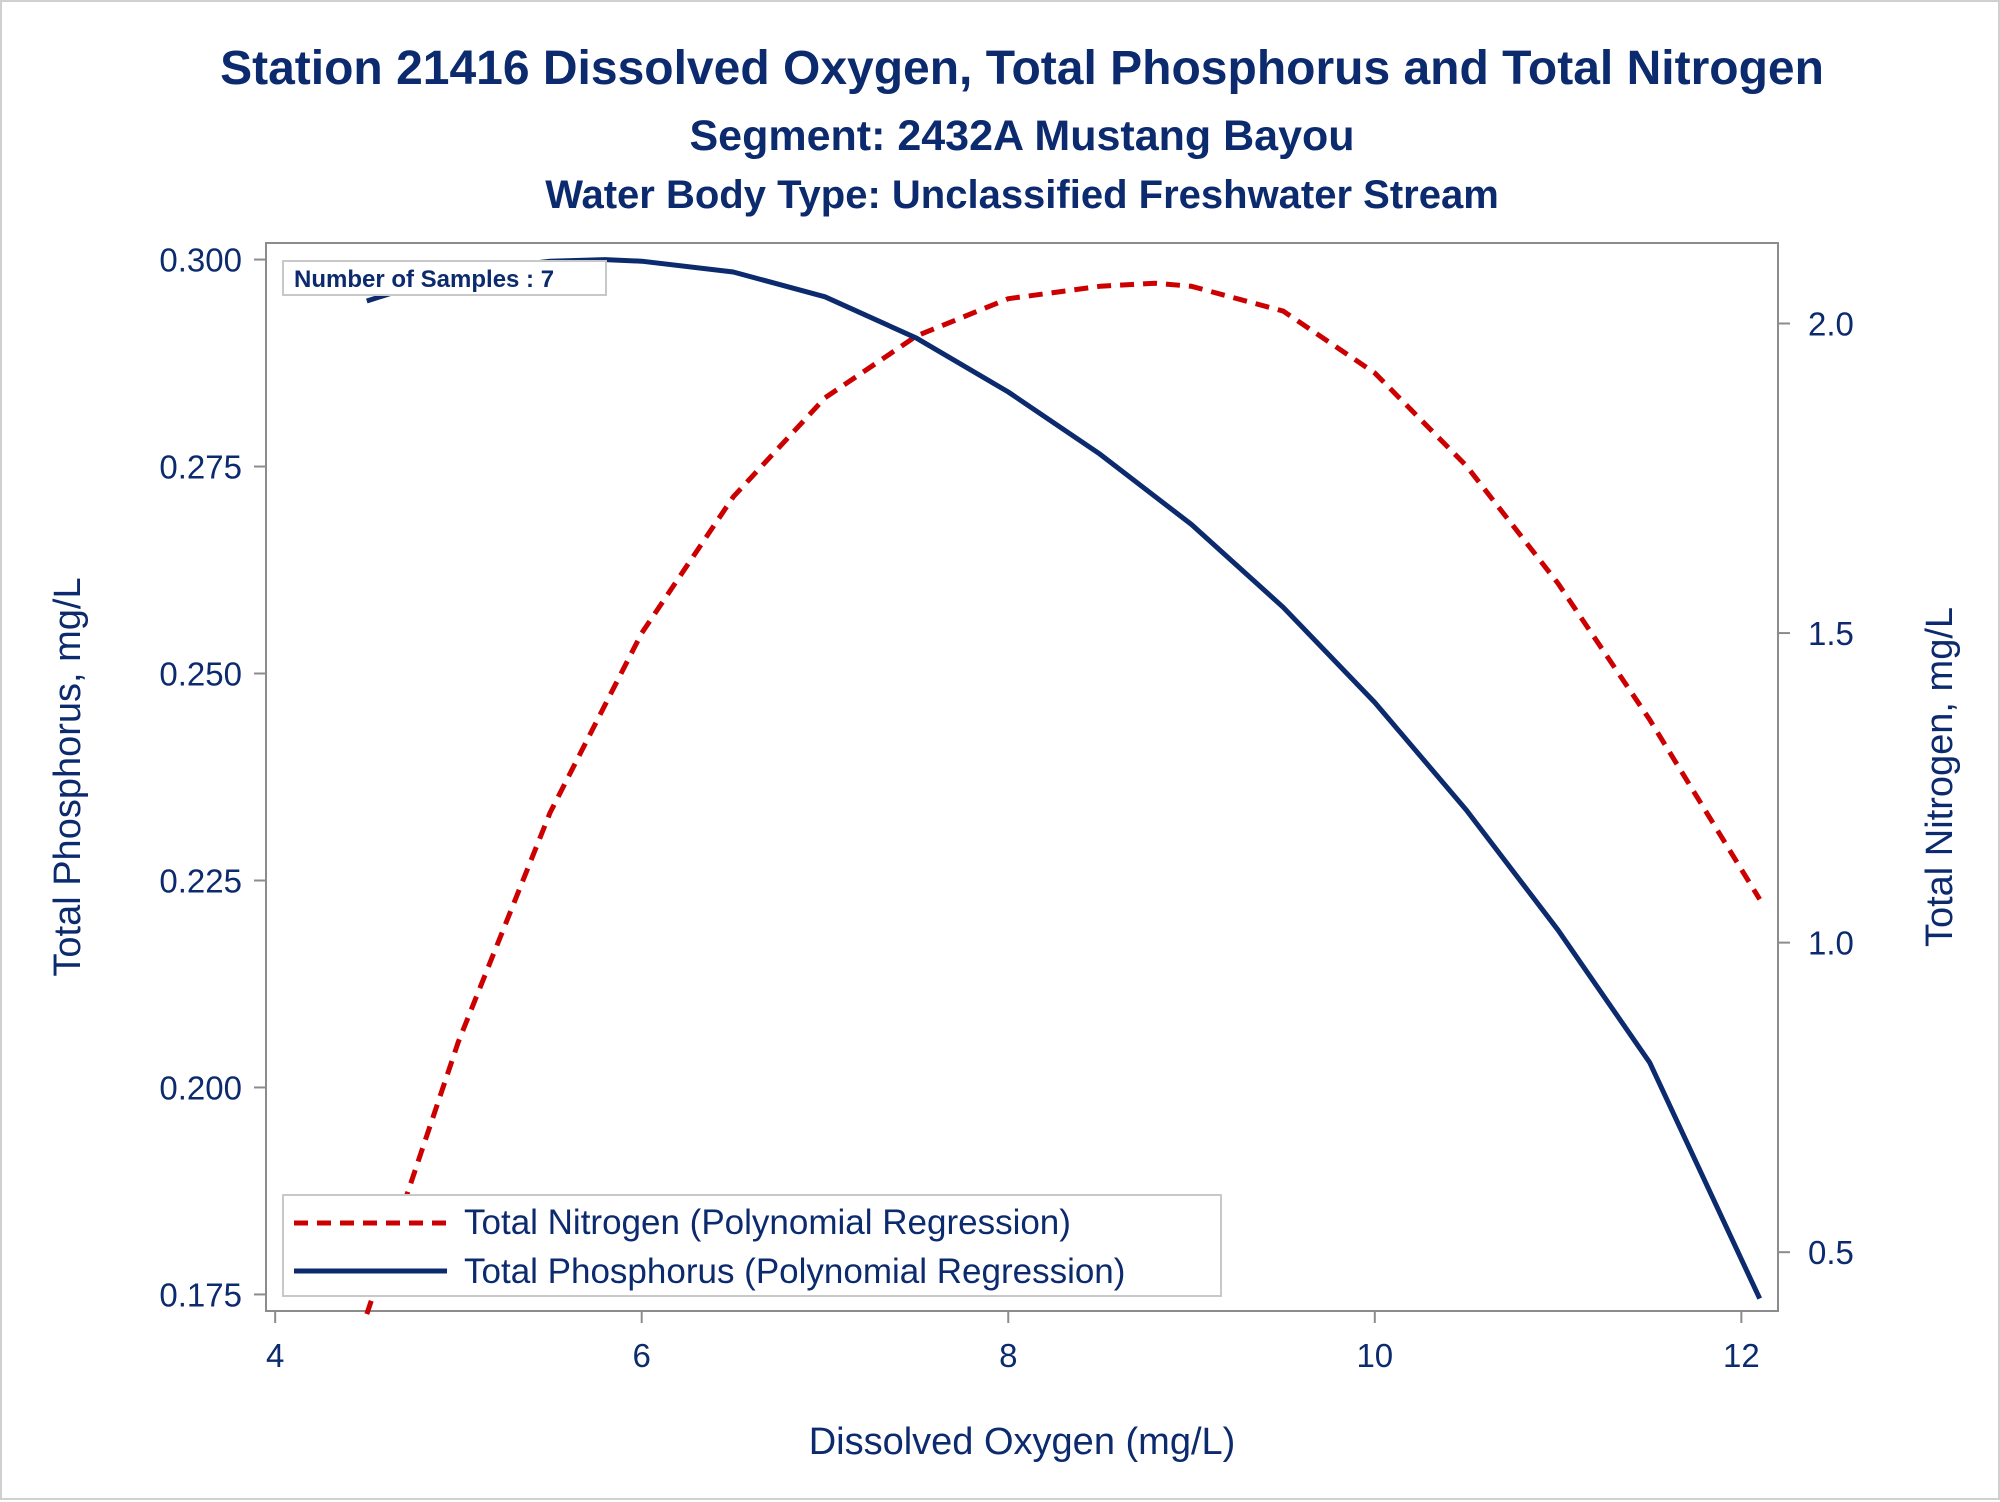 The height and width of the screenshot is (1502, 2000). Describe the element at coordinates (68, 776) in the screenshot. I see `y-axis-label: Total Phosphorus, mg/L` at that location.